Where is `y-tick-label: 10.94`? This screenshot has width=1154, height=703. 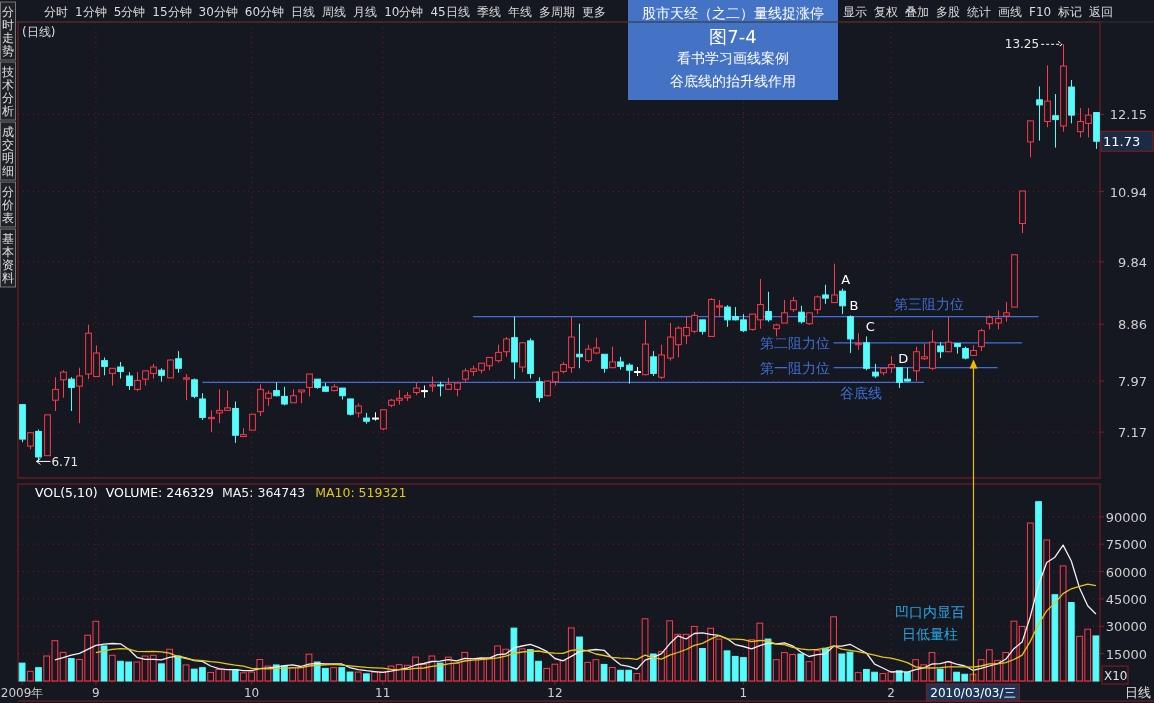 y-tick-label: 10.94 is located at coordinates (1128, 192).